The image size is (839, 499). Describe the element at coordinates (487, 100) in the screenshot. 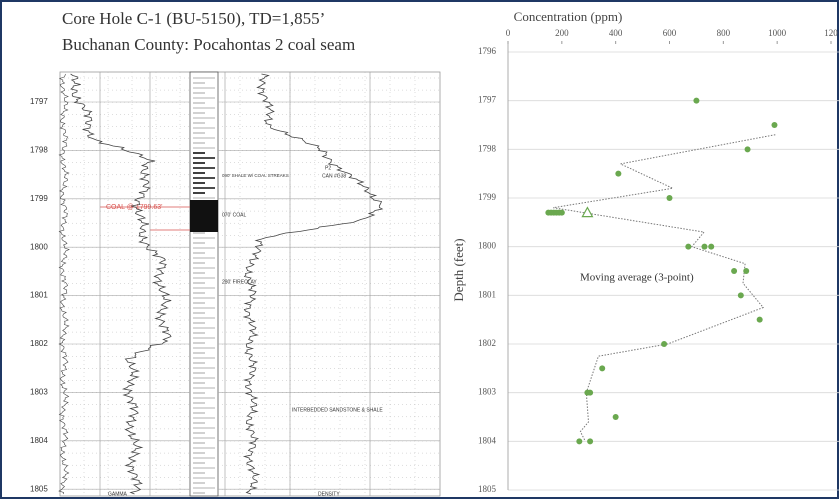

I see `y-tick-label: 1797` at that location.